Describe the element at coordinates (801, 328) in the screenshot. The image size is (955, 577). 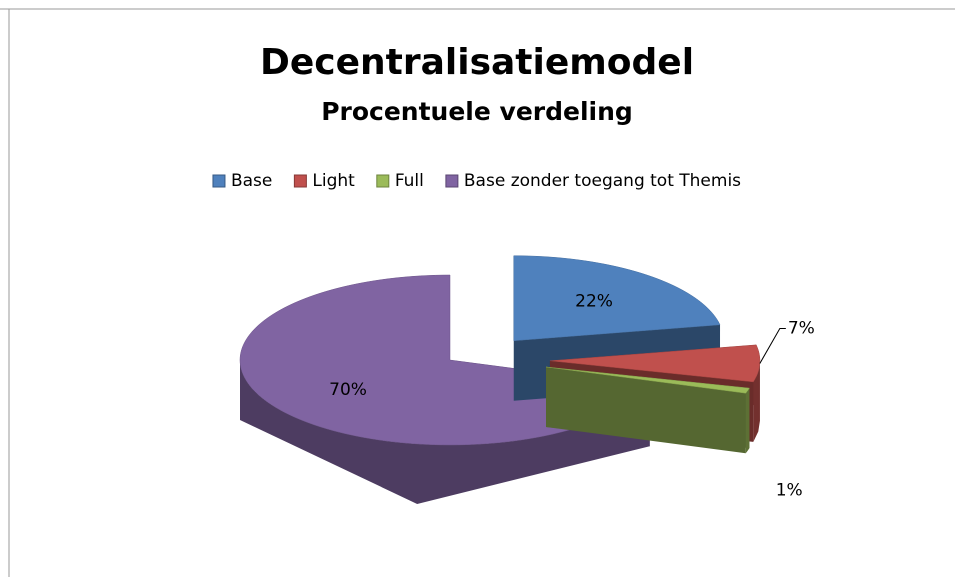
I see `data-label: 7%` at that location.